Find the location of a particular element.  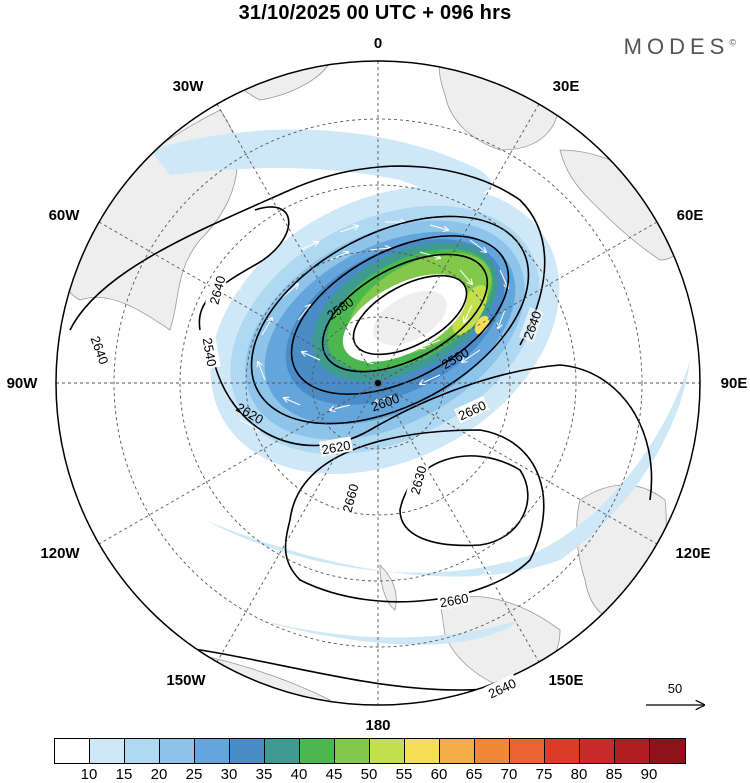

colorbar-label: 25 is located at coordinates (194, 774).